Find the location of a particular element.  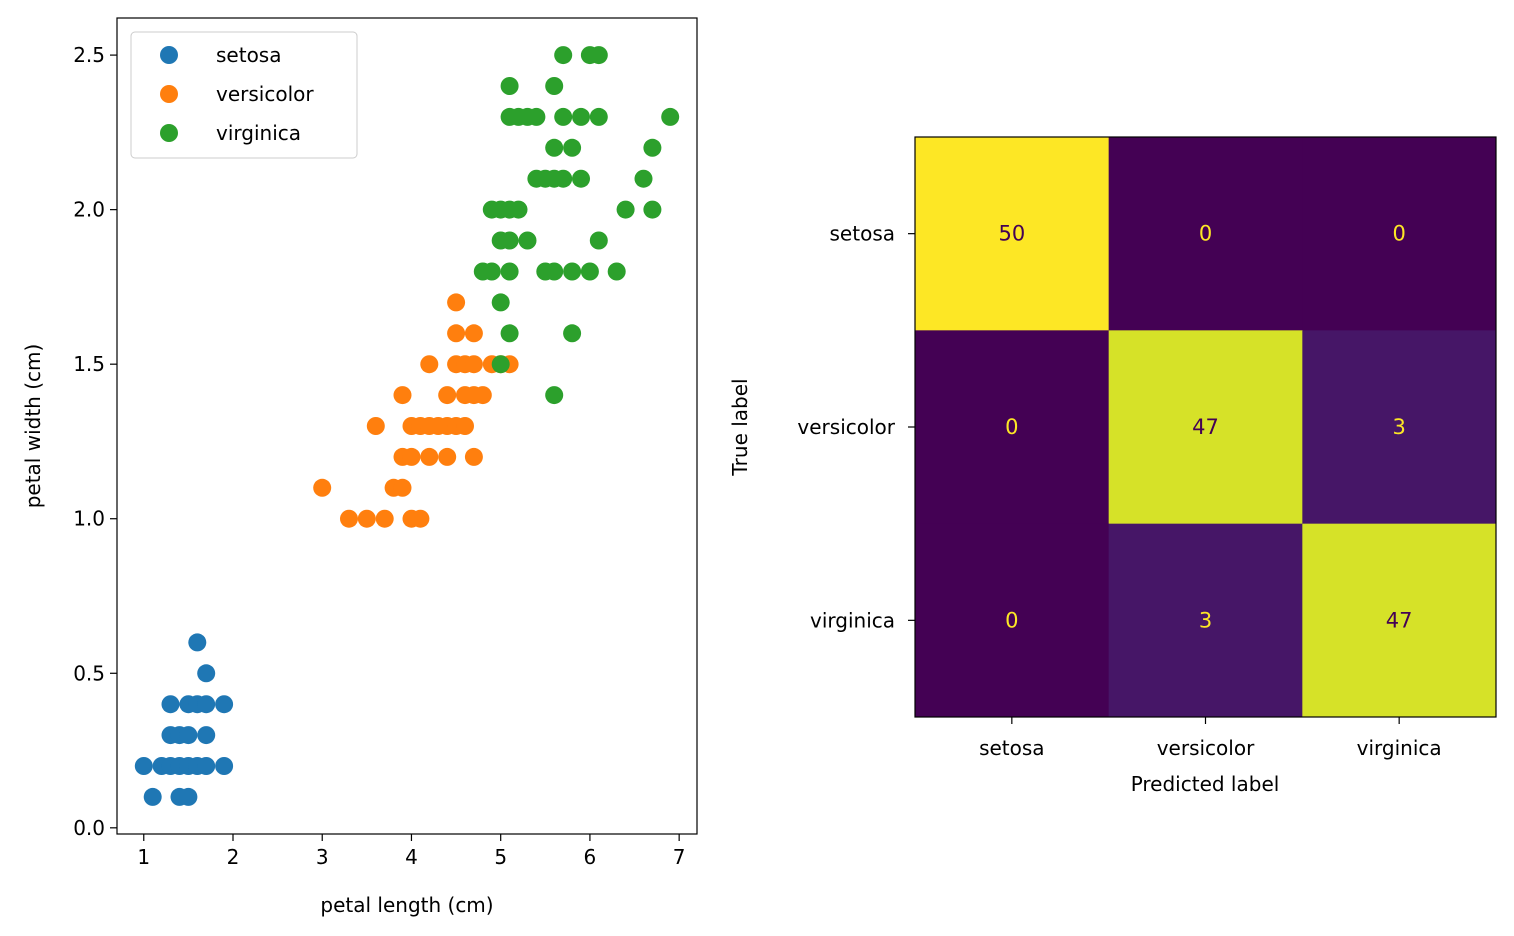

scatter-x-axis-label: petal length (cm) is located at coordinates (406, 905).